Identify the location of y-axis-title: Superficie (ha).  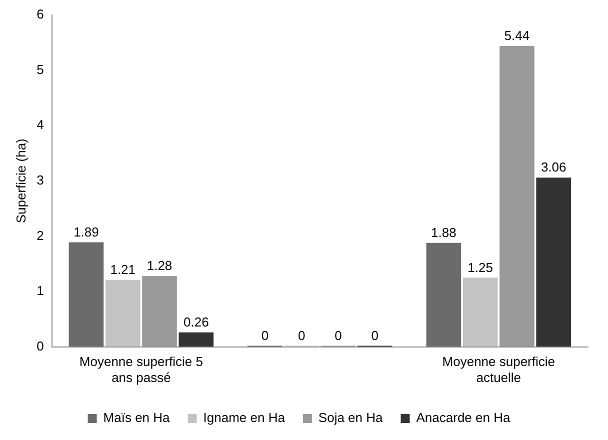
(20, 181).